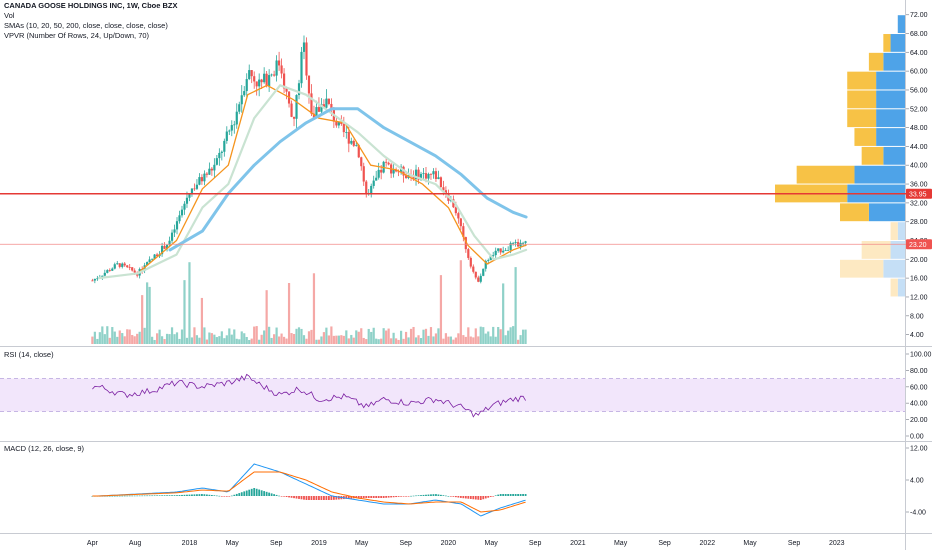  Describe the element at coordinates (872, 155) in the screenshot. I see `vpvr-down-bar` at that location.